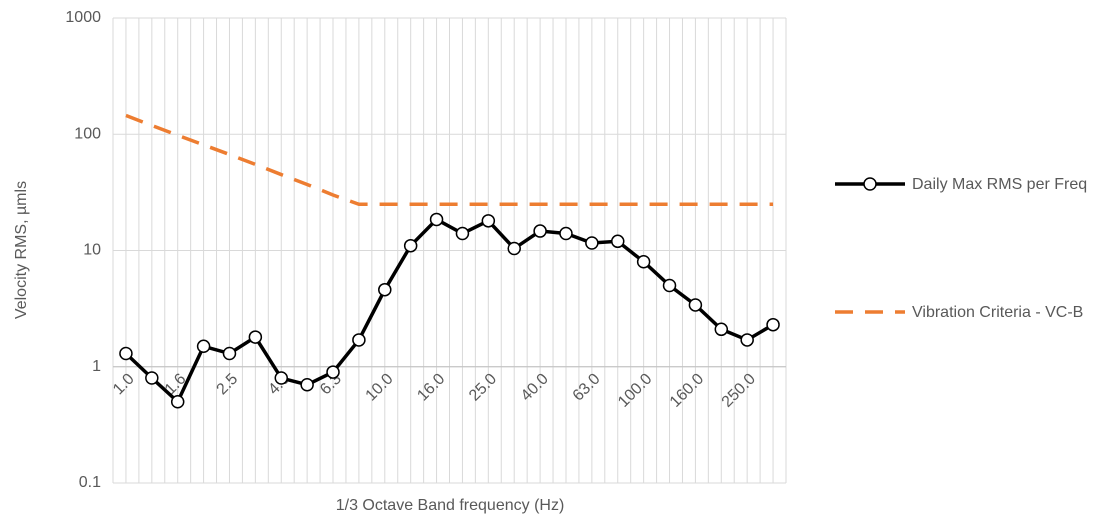  What do you see at coordinates (739, 390) in the screenshot?
I see `x-tick-label: 250.0` at bounding box center [739, 390].